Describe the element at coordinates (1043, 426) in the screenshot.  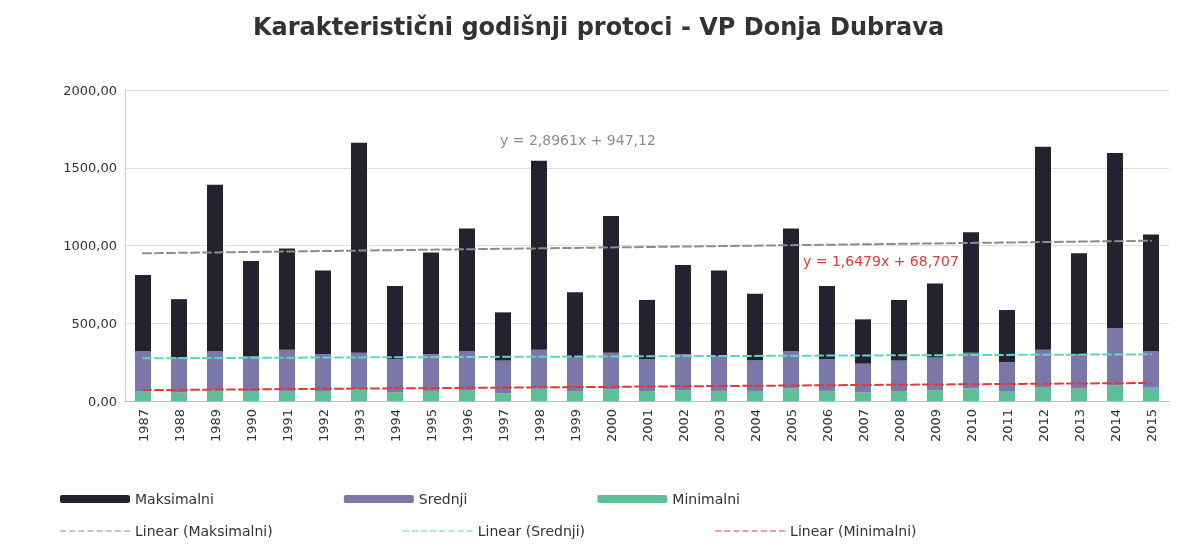
I see `x-tick-label: 2012` at that location.